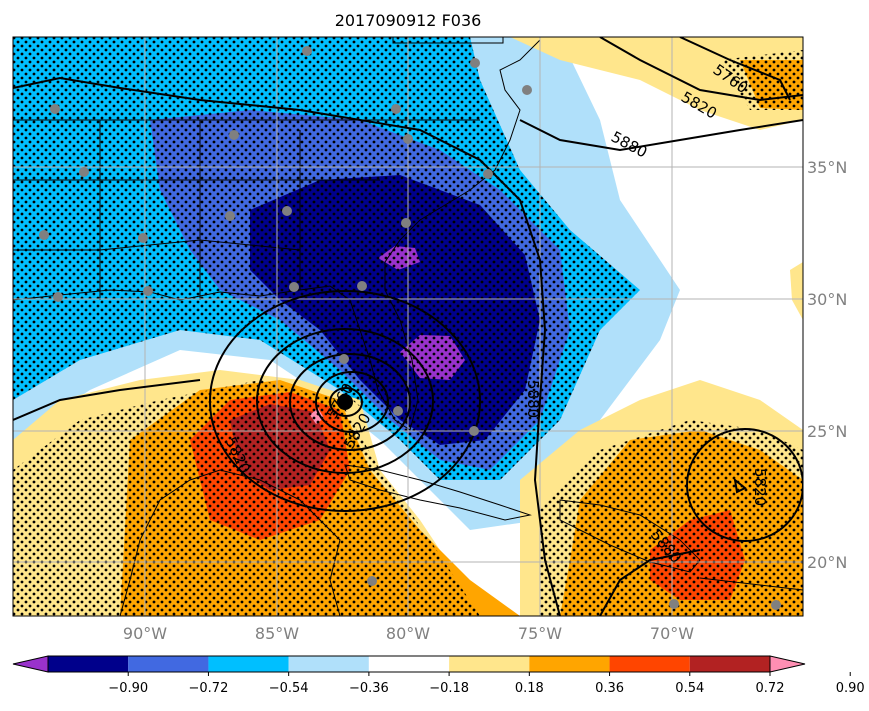  Describe the element at coordinates (529, 688) in the screenshot. I see `colorbar-tick-label: 0.18` at that location.